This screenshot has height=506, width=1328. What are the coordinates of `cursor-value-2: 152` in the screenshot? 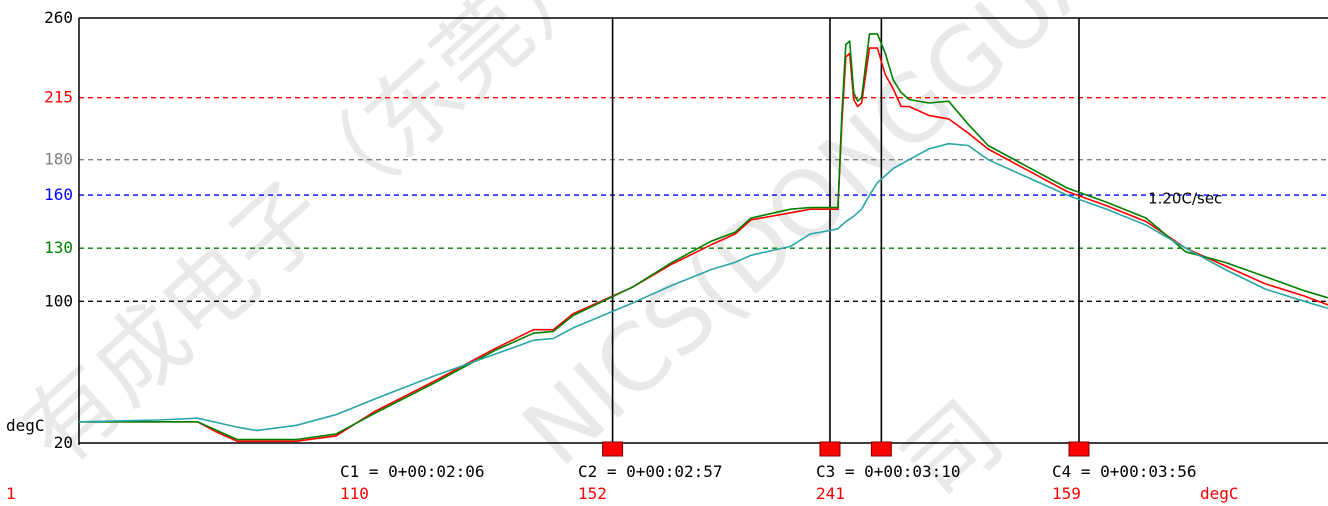 It's located at (592, 493).